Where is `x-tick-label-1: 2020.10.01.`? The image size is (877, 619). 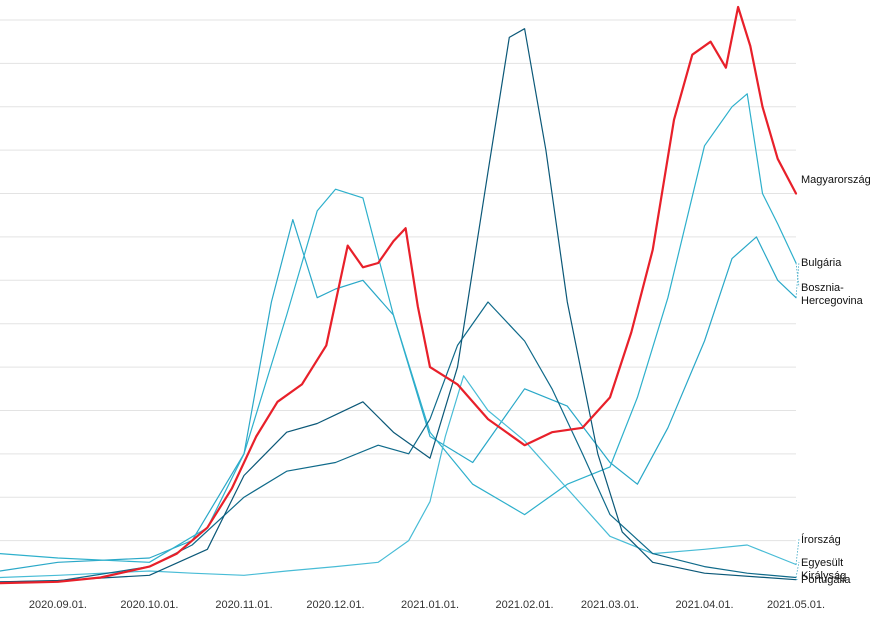
x-tick-label-1: 2020.10.01. is located at coordinates (149, 605).